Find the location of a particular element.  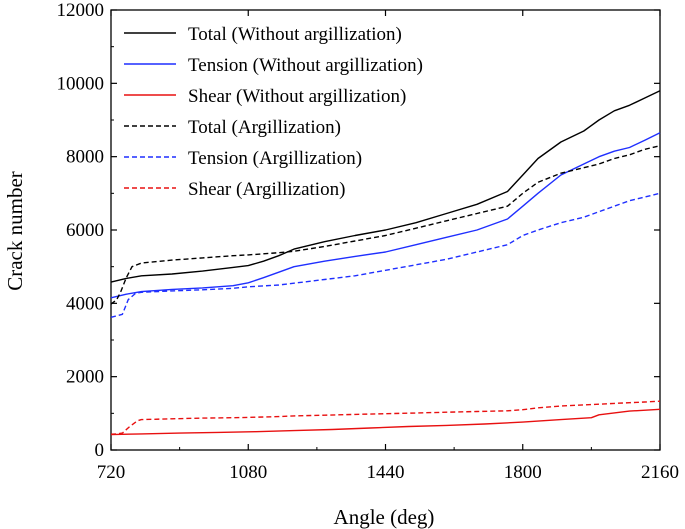

y-tick-label: 12000 is located at coordinates (81, 10).